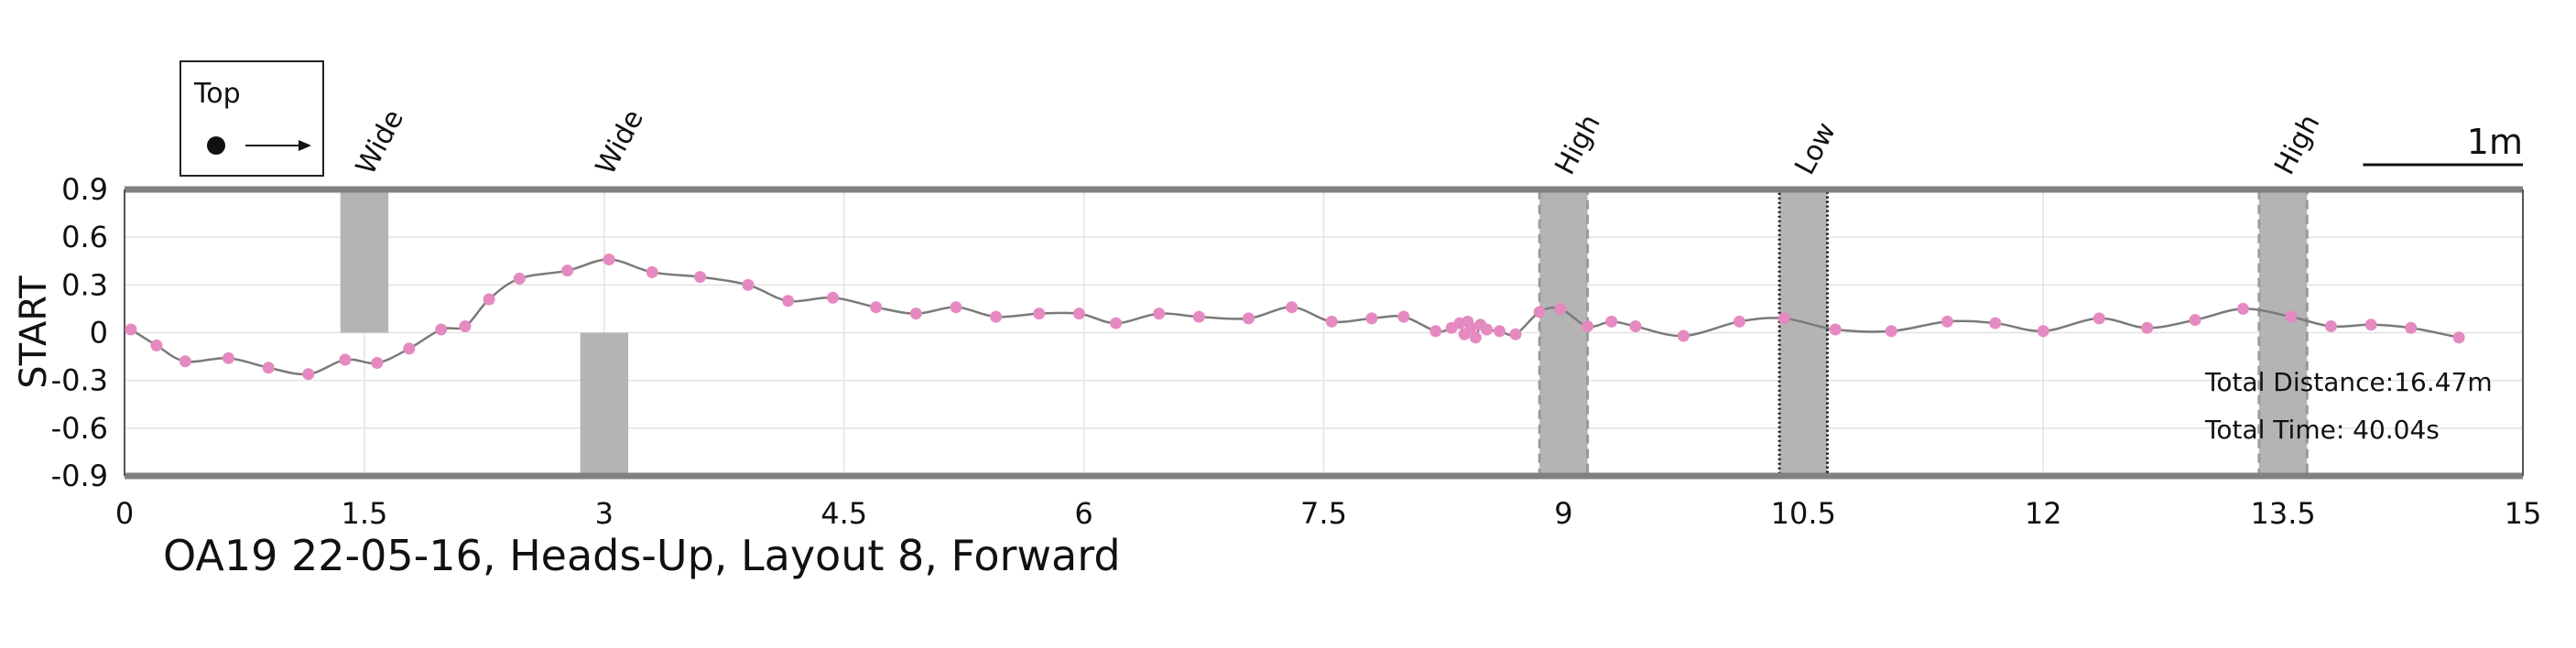 This screenshot has width=2576, height=648. I want to click on total-distance-annotation: Total Distance:16.47m, so click(2348, 382).